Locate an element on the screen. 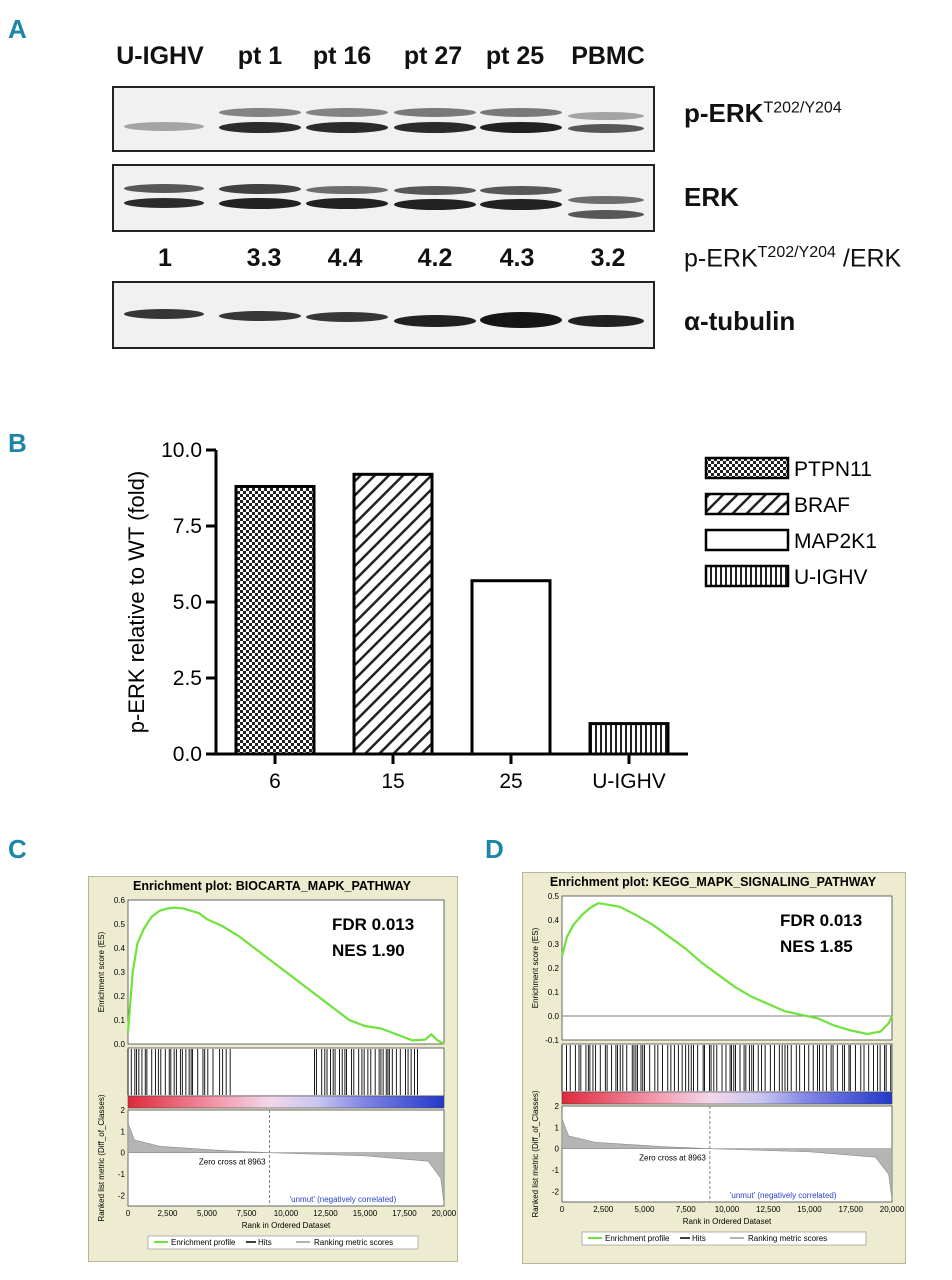 The height and width of the screenshot is (1280, 952). legend-label: U-IGHV is located at coordinates (831, 577).